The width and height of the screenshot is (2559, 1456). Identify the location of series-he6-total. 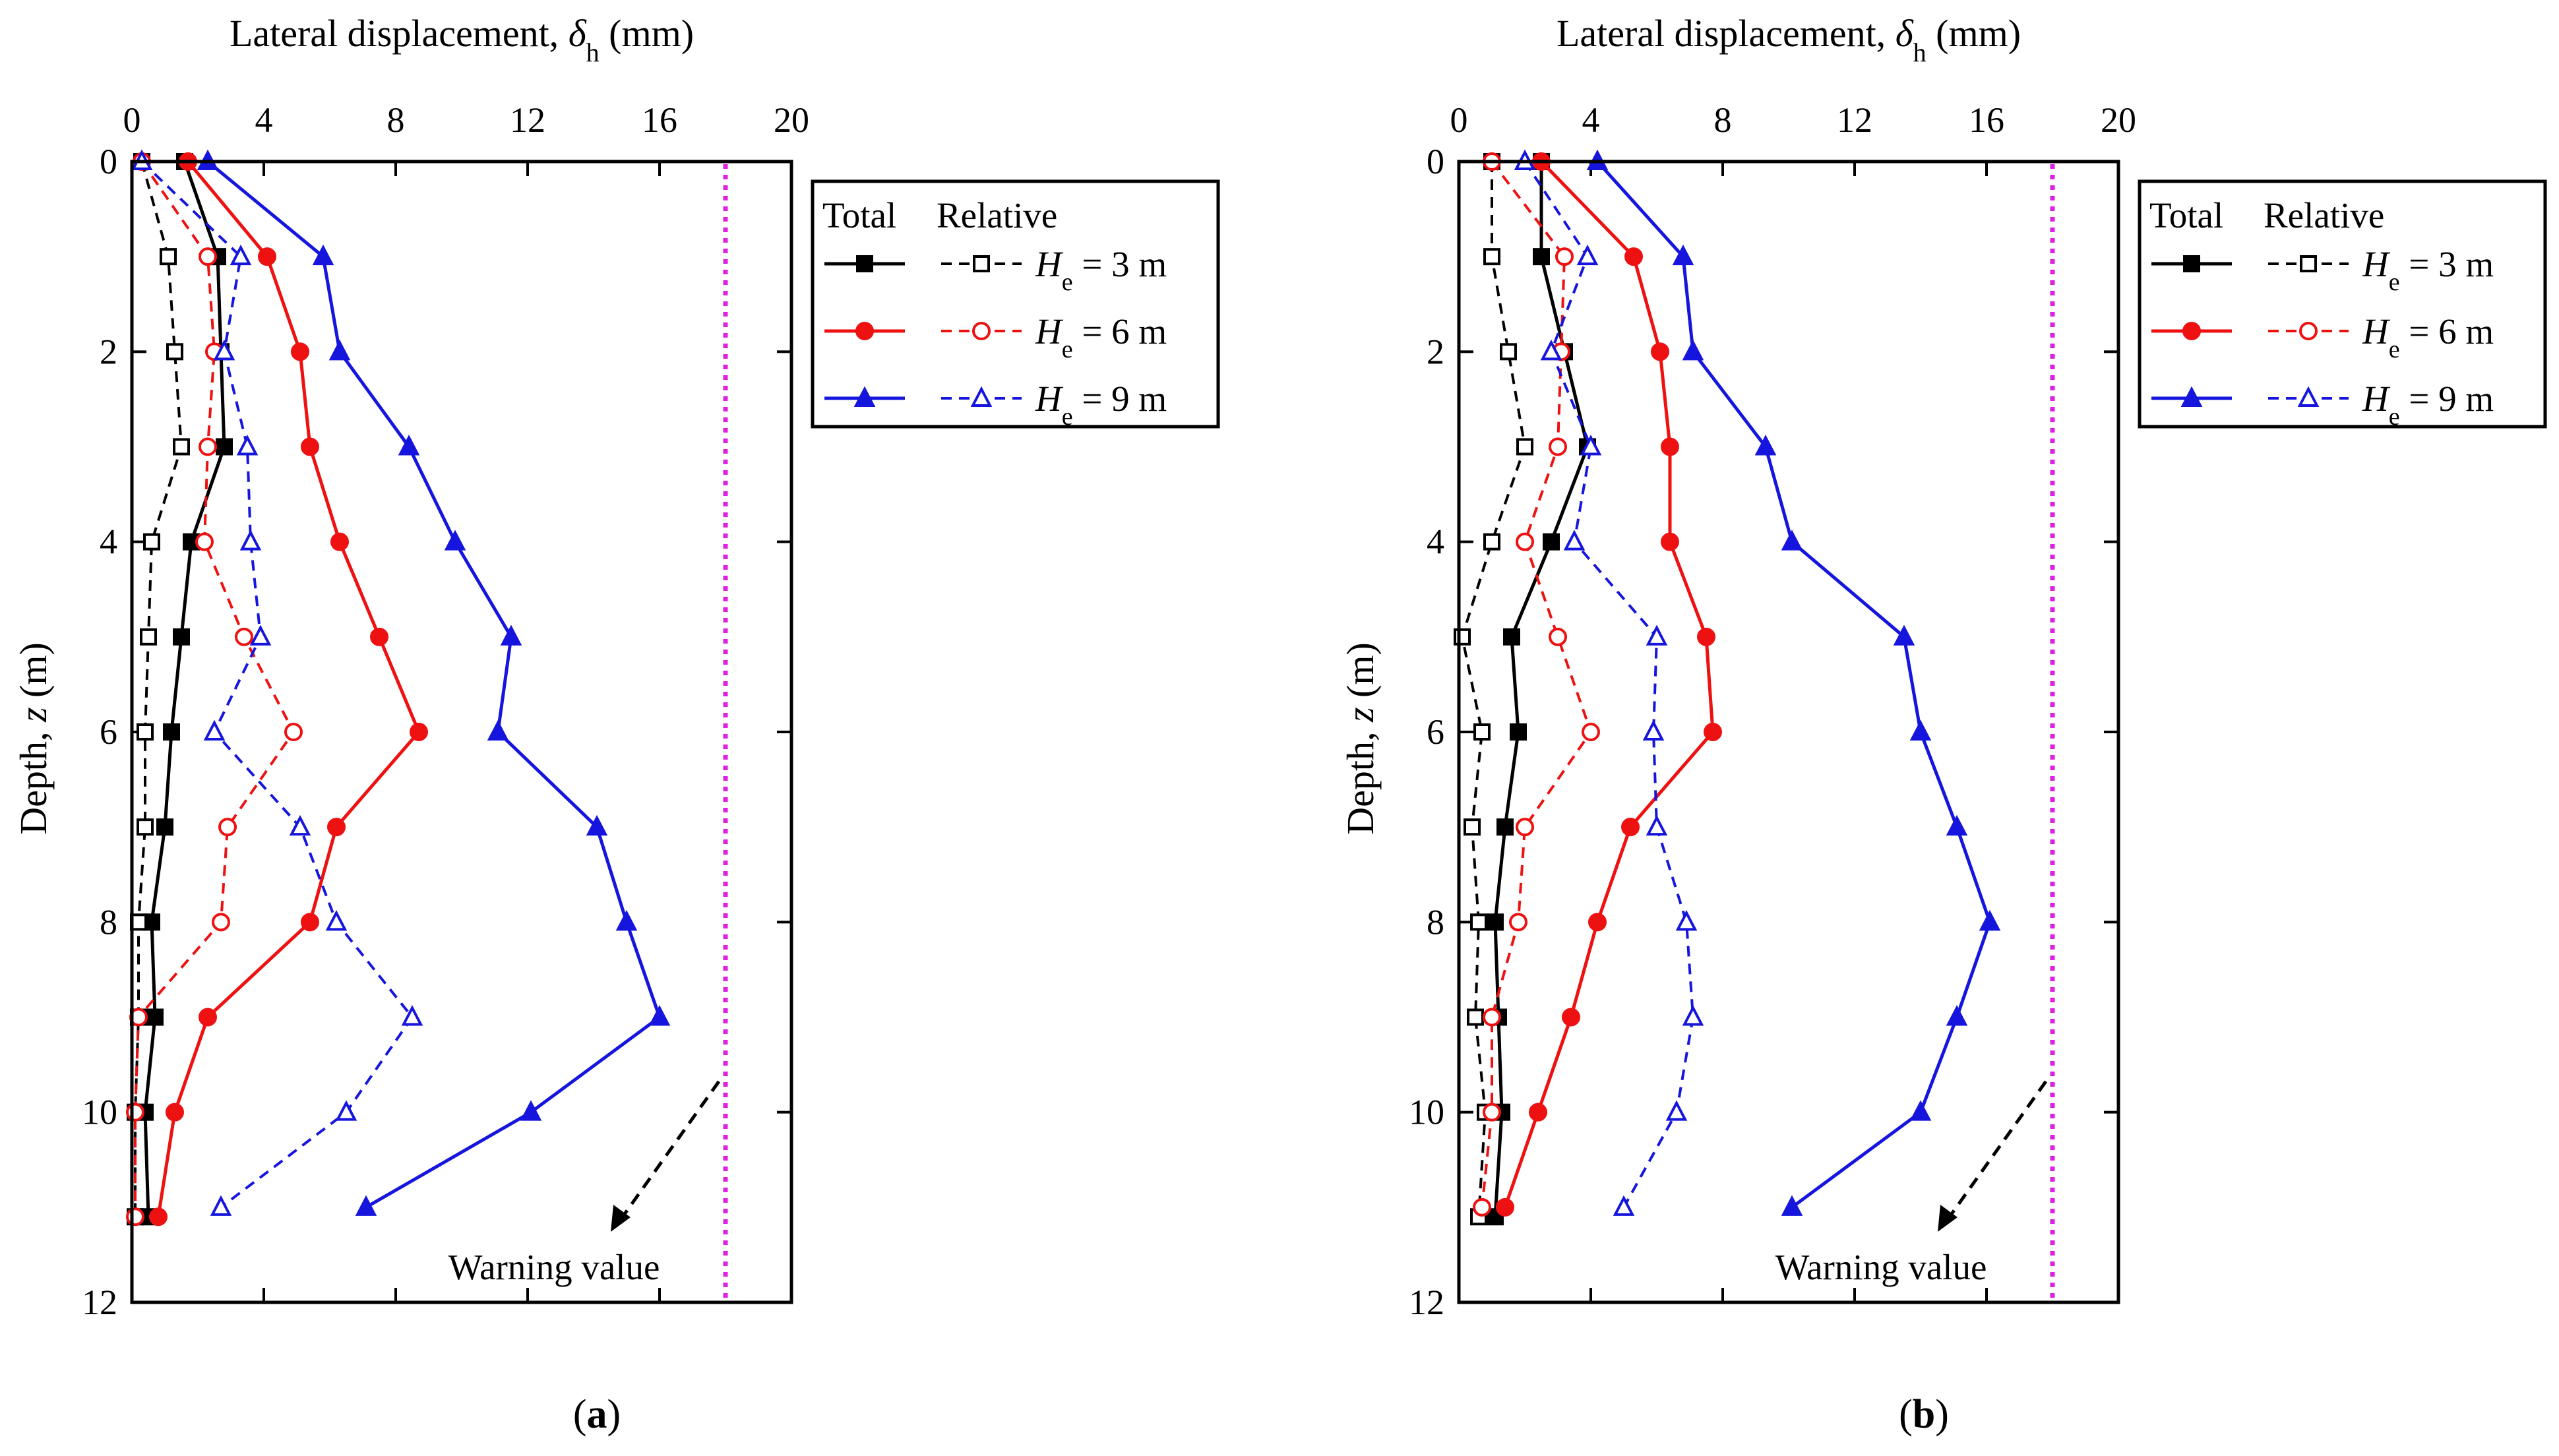
(1609, 684).